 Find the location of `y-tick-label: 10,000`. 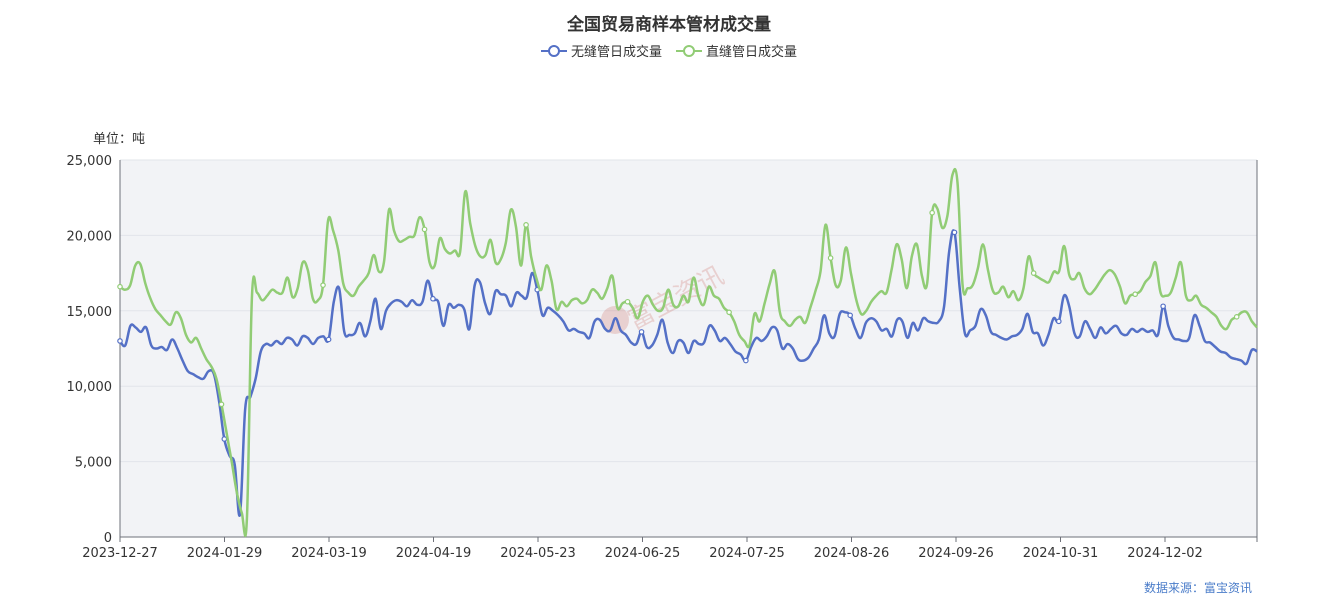

y-tick-label: 10,000 is located at coordinates (90, 387).